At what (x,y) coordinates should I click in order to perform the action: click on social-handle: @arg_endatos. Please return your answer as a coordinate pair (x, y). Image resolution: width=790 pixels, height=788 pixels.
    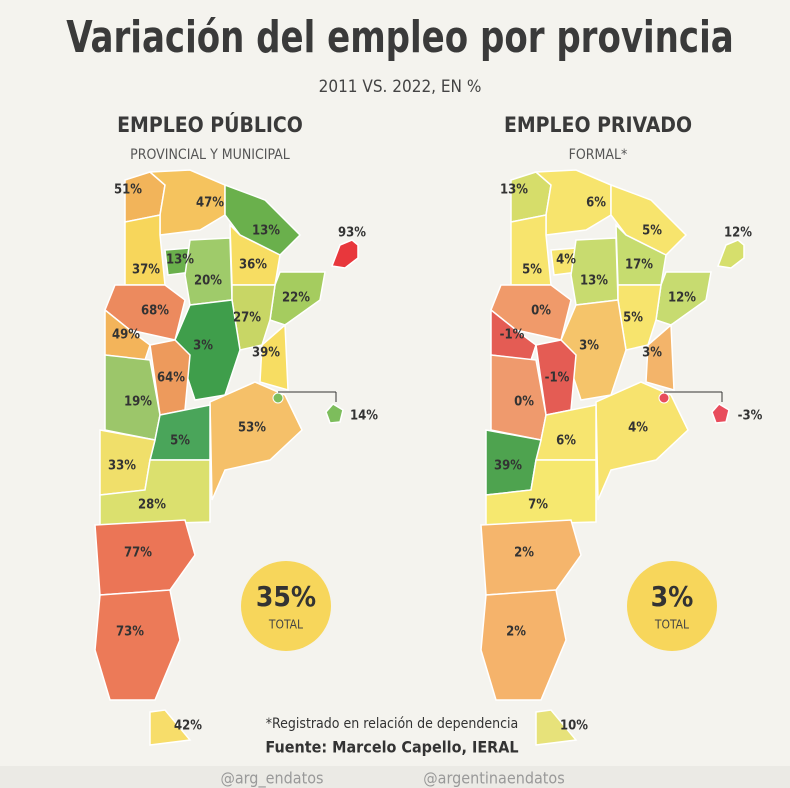
    Looking at the image, I should click on (271, 778).